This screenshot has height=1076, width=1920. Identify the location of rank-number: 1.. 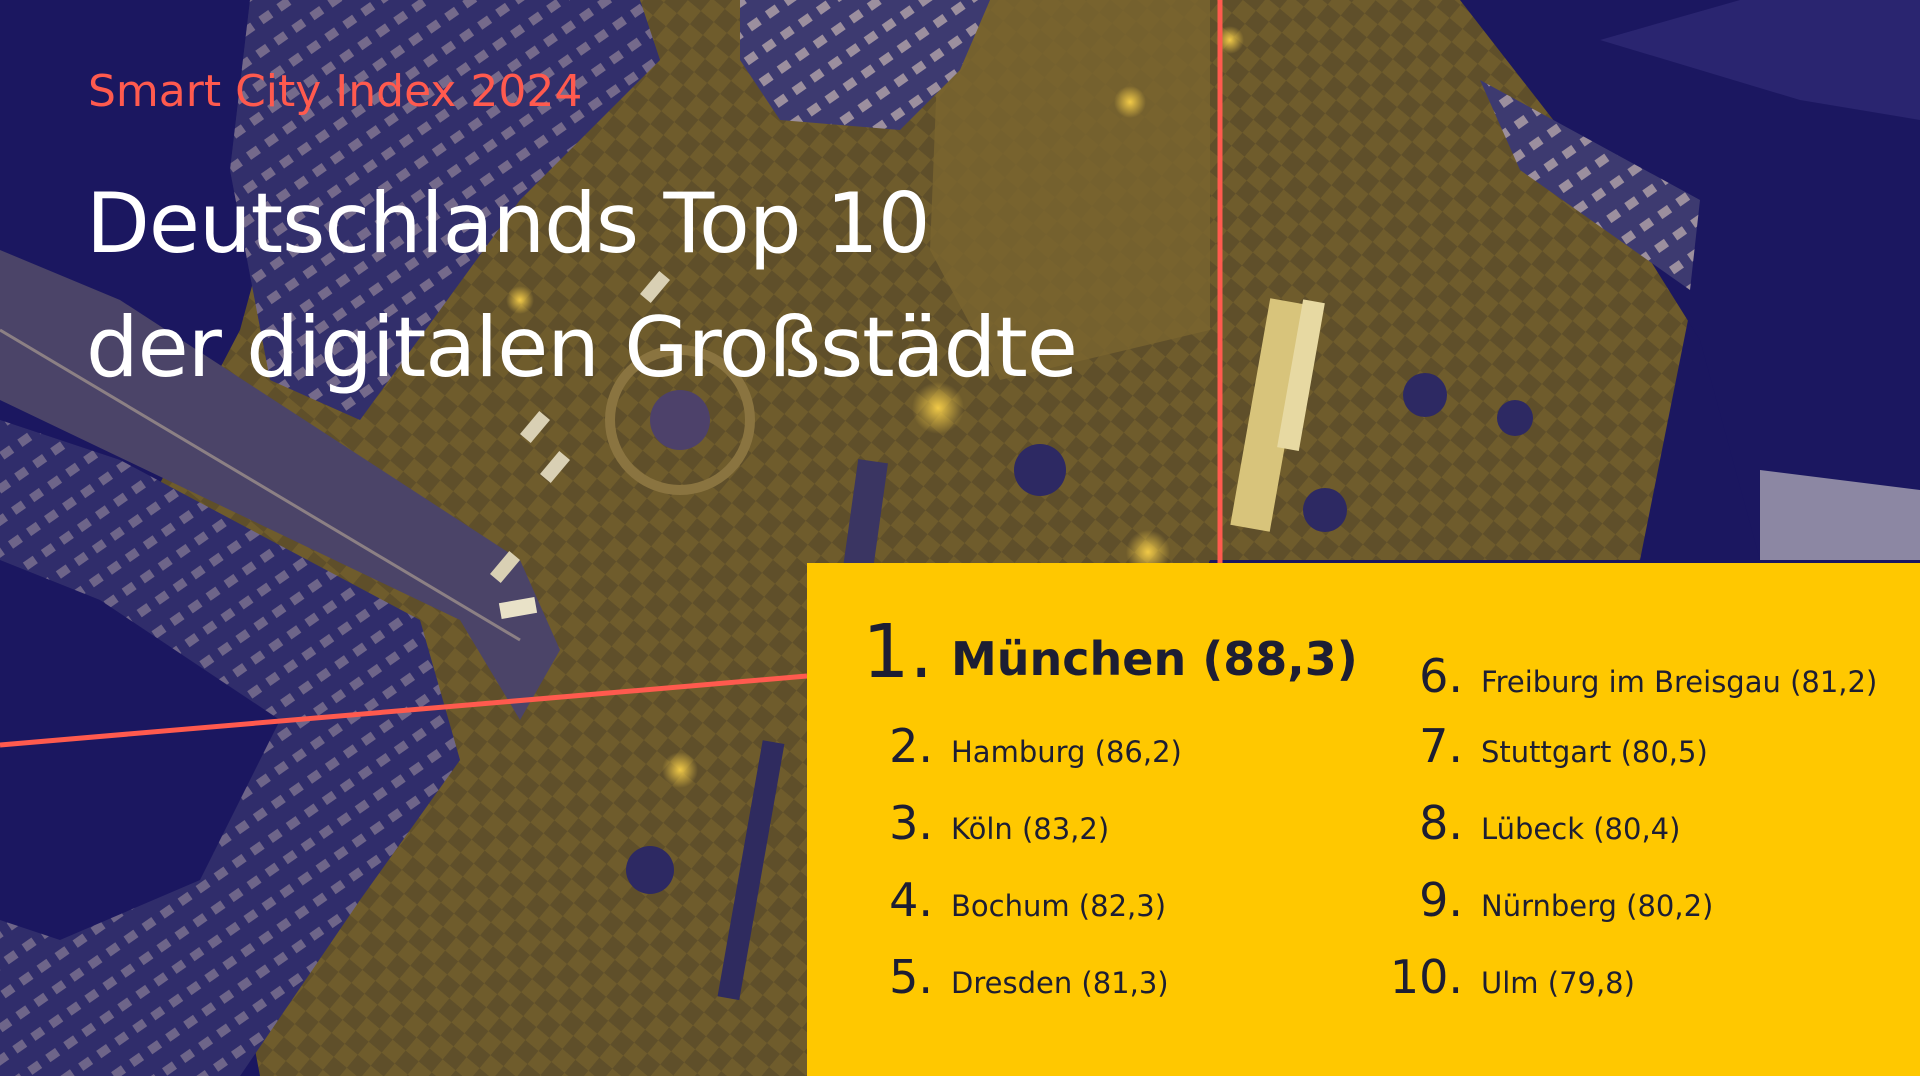
(897, 652).